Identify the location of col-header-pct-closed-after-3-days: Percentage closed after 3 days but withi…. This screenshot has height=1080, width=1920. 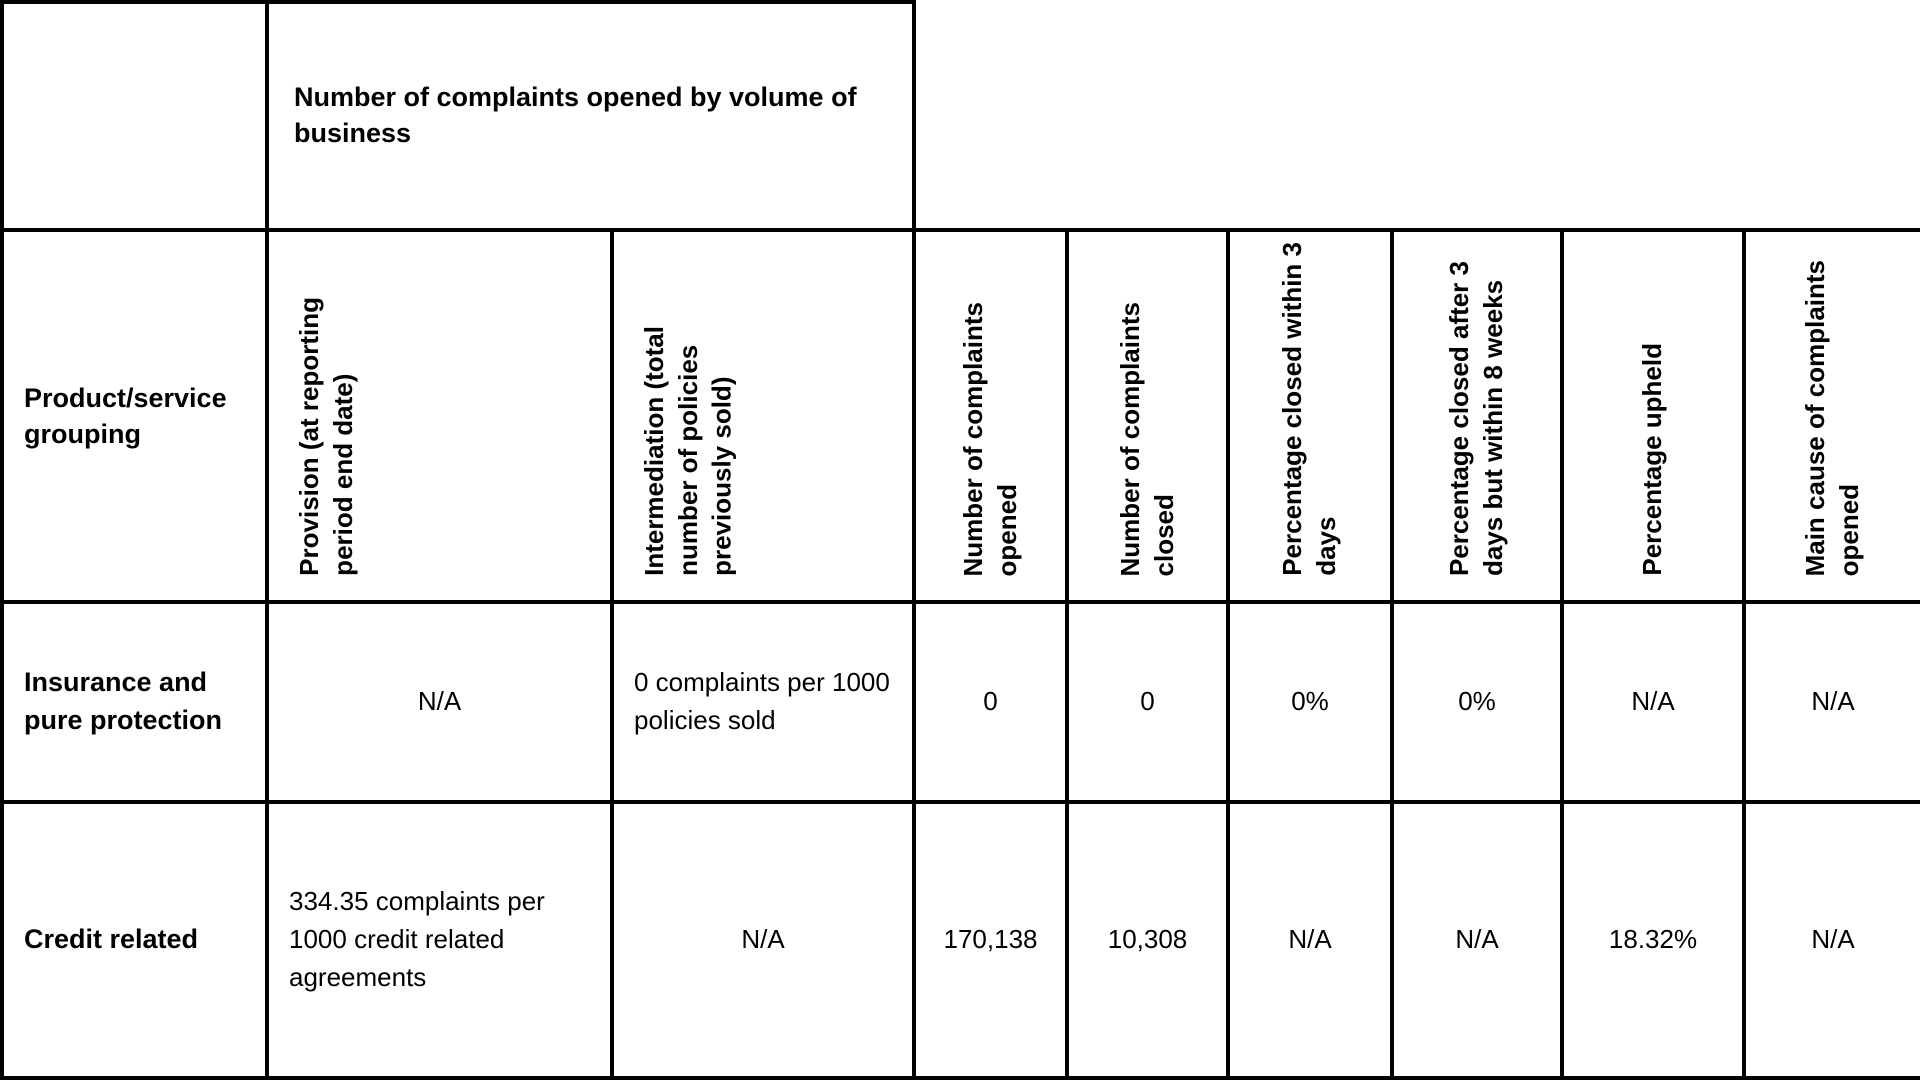
(1477, 416).